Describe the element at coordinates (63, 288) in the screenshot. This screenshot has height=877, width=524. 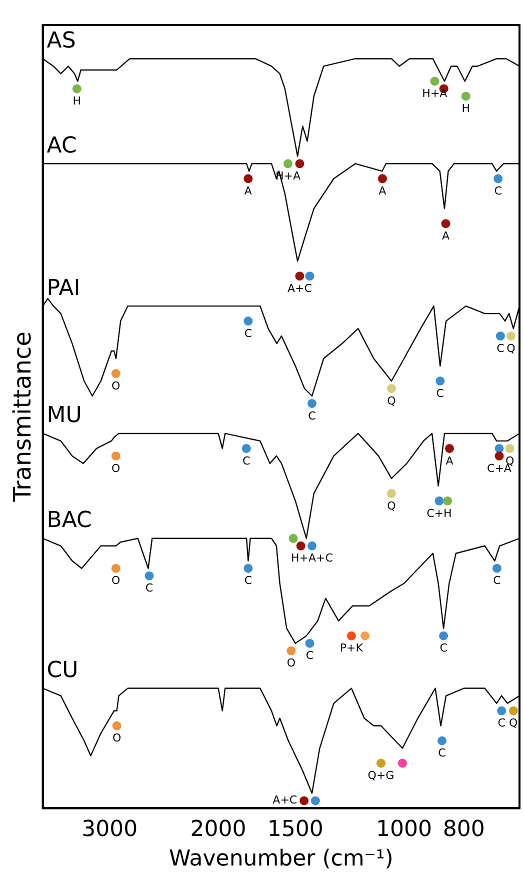
I see `series-label: PAI` at that location.